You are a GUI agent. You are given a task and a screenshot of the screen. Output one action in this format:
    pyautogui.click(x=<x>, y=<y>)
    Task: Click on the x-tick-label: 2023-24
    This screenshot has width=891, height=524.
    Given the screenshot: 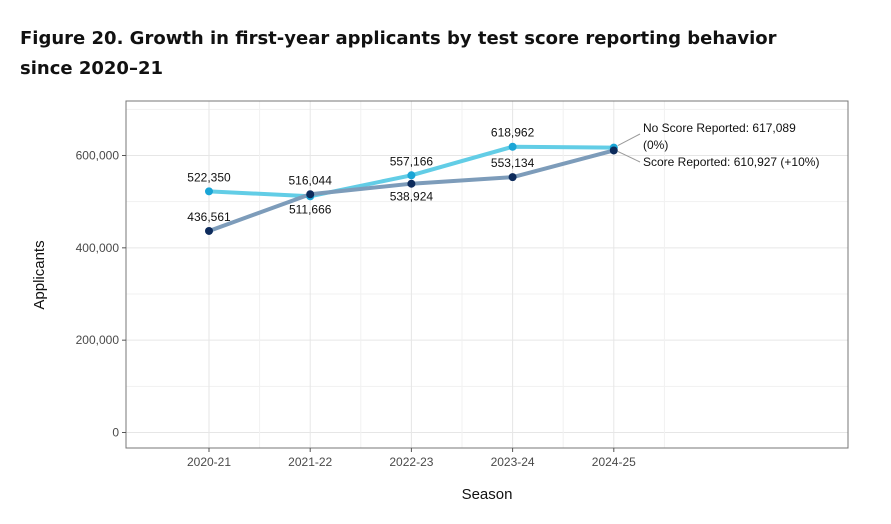 What is the action you would take?
    pyautogui.click(x=513, y=462)
    